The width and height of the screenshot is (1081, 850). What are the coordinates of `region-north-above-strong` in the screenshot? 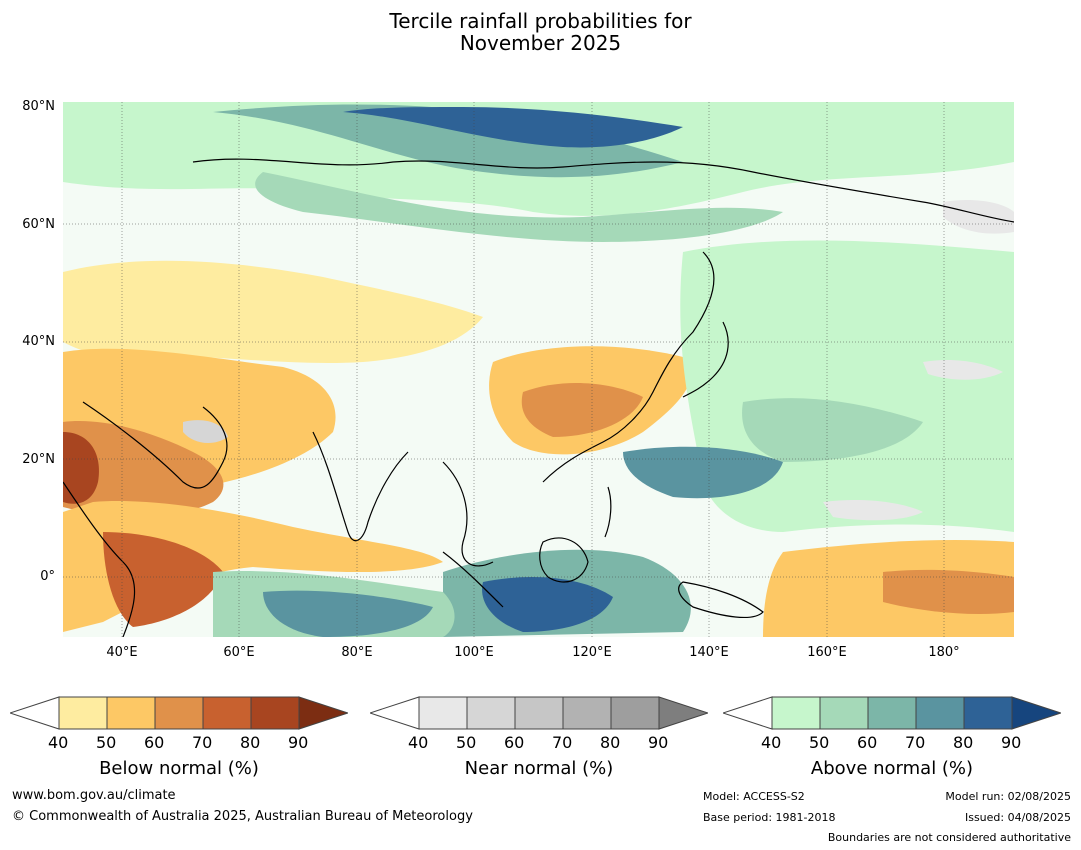 It's located at (513, 127).